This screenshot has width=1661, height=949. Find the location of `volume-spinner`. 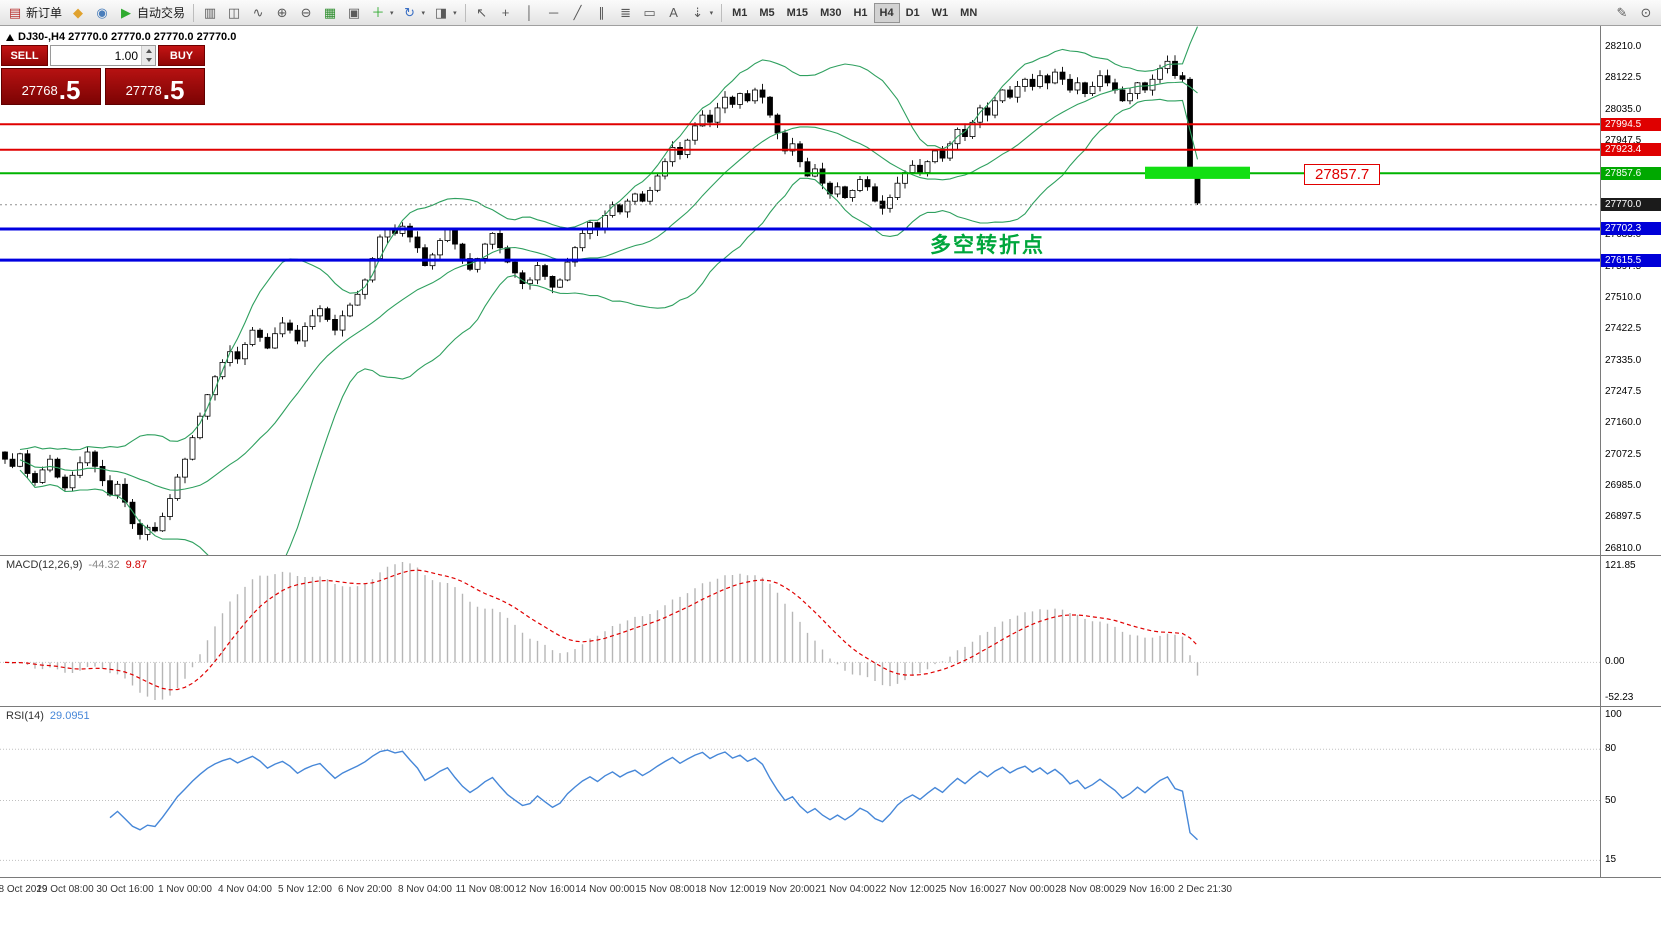

volume-spinner is located at coordinates (148, 55).